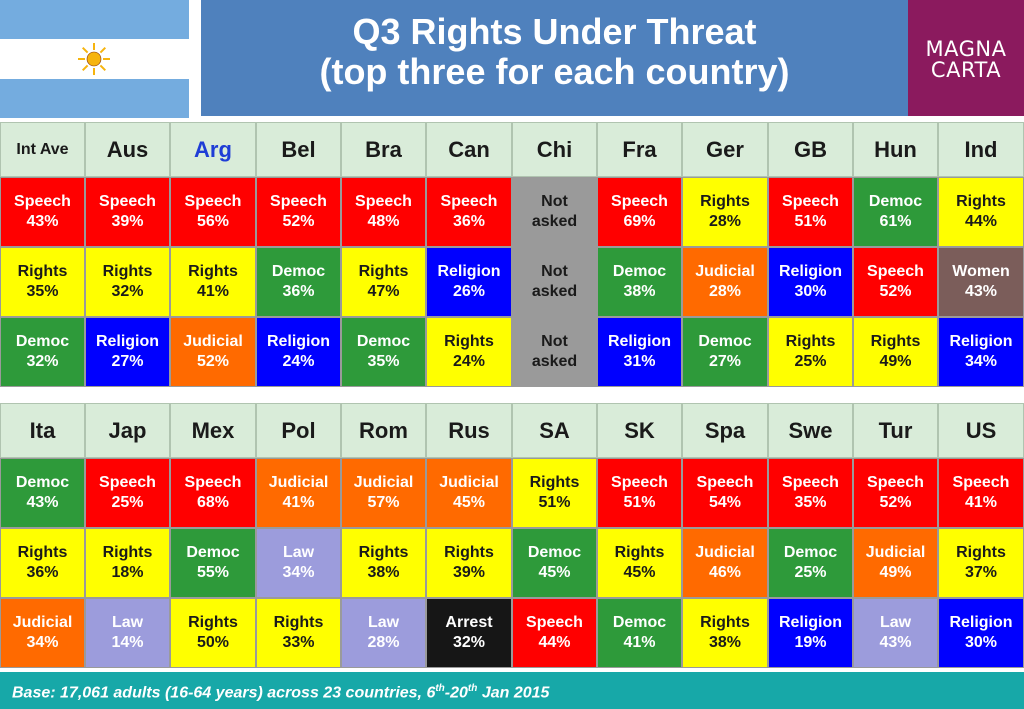 This screenshot has height=709, width=1024. I want to click on cell-value: 14%, so click(127, 642).